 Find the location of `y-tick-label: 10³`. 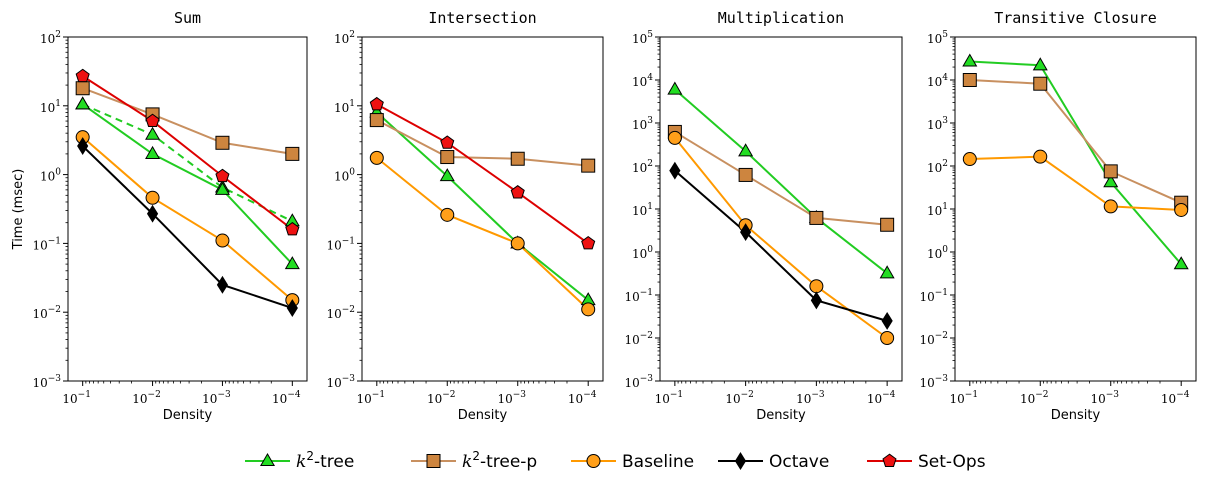

y-tick-label: 10³ is located at coordinates (937, 124).